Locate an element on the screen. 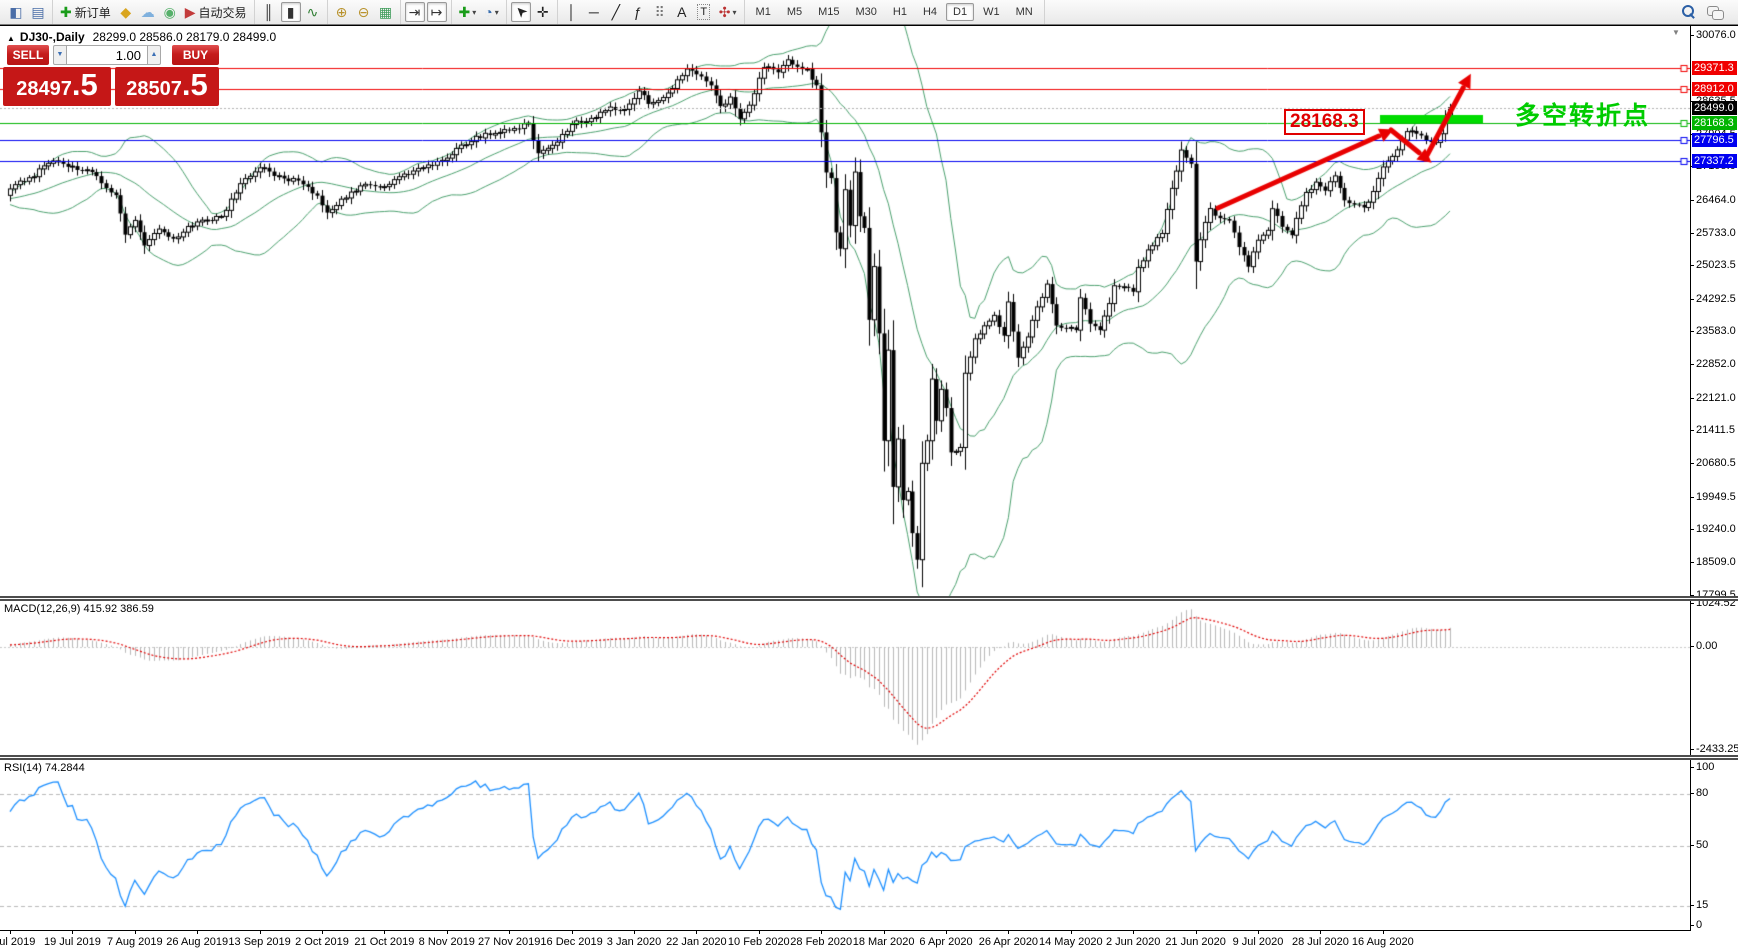 The image size is (1738, 949). bar-chart-button: ║ is located at coordinates (269, 12).